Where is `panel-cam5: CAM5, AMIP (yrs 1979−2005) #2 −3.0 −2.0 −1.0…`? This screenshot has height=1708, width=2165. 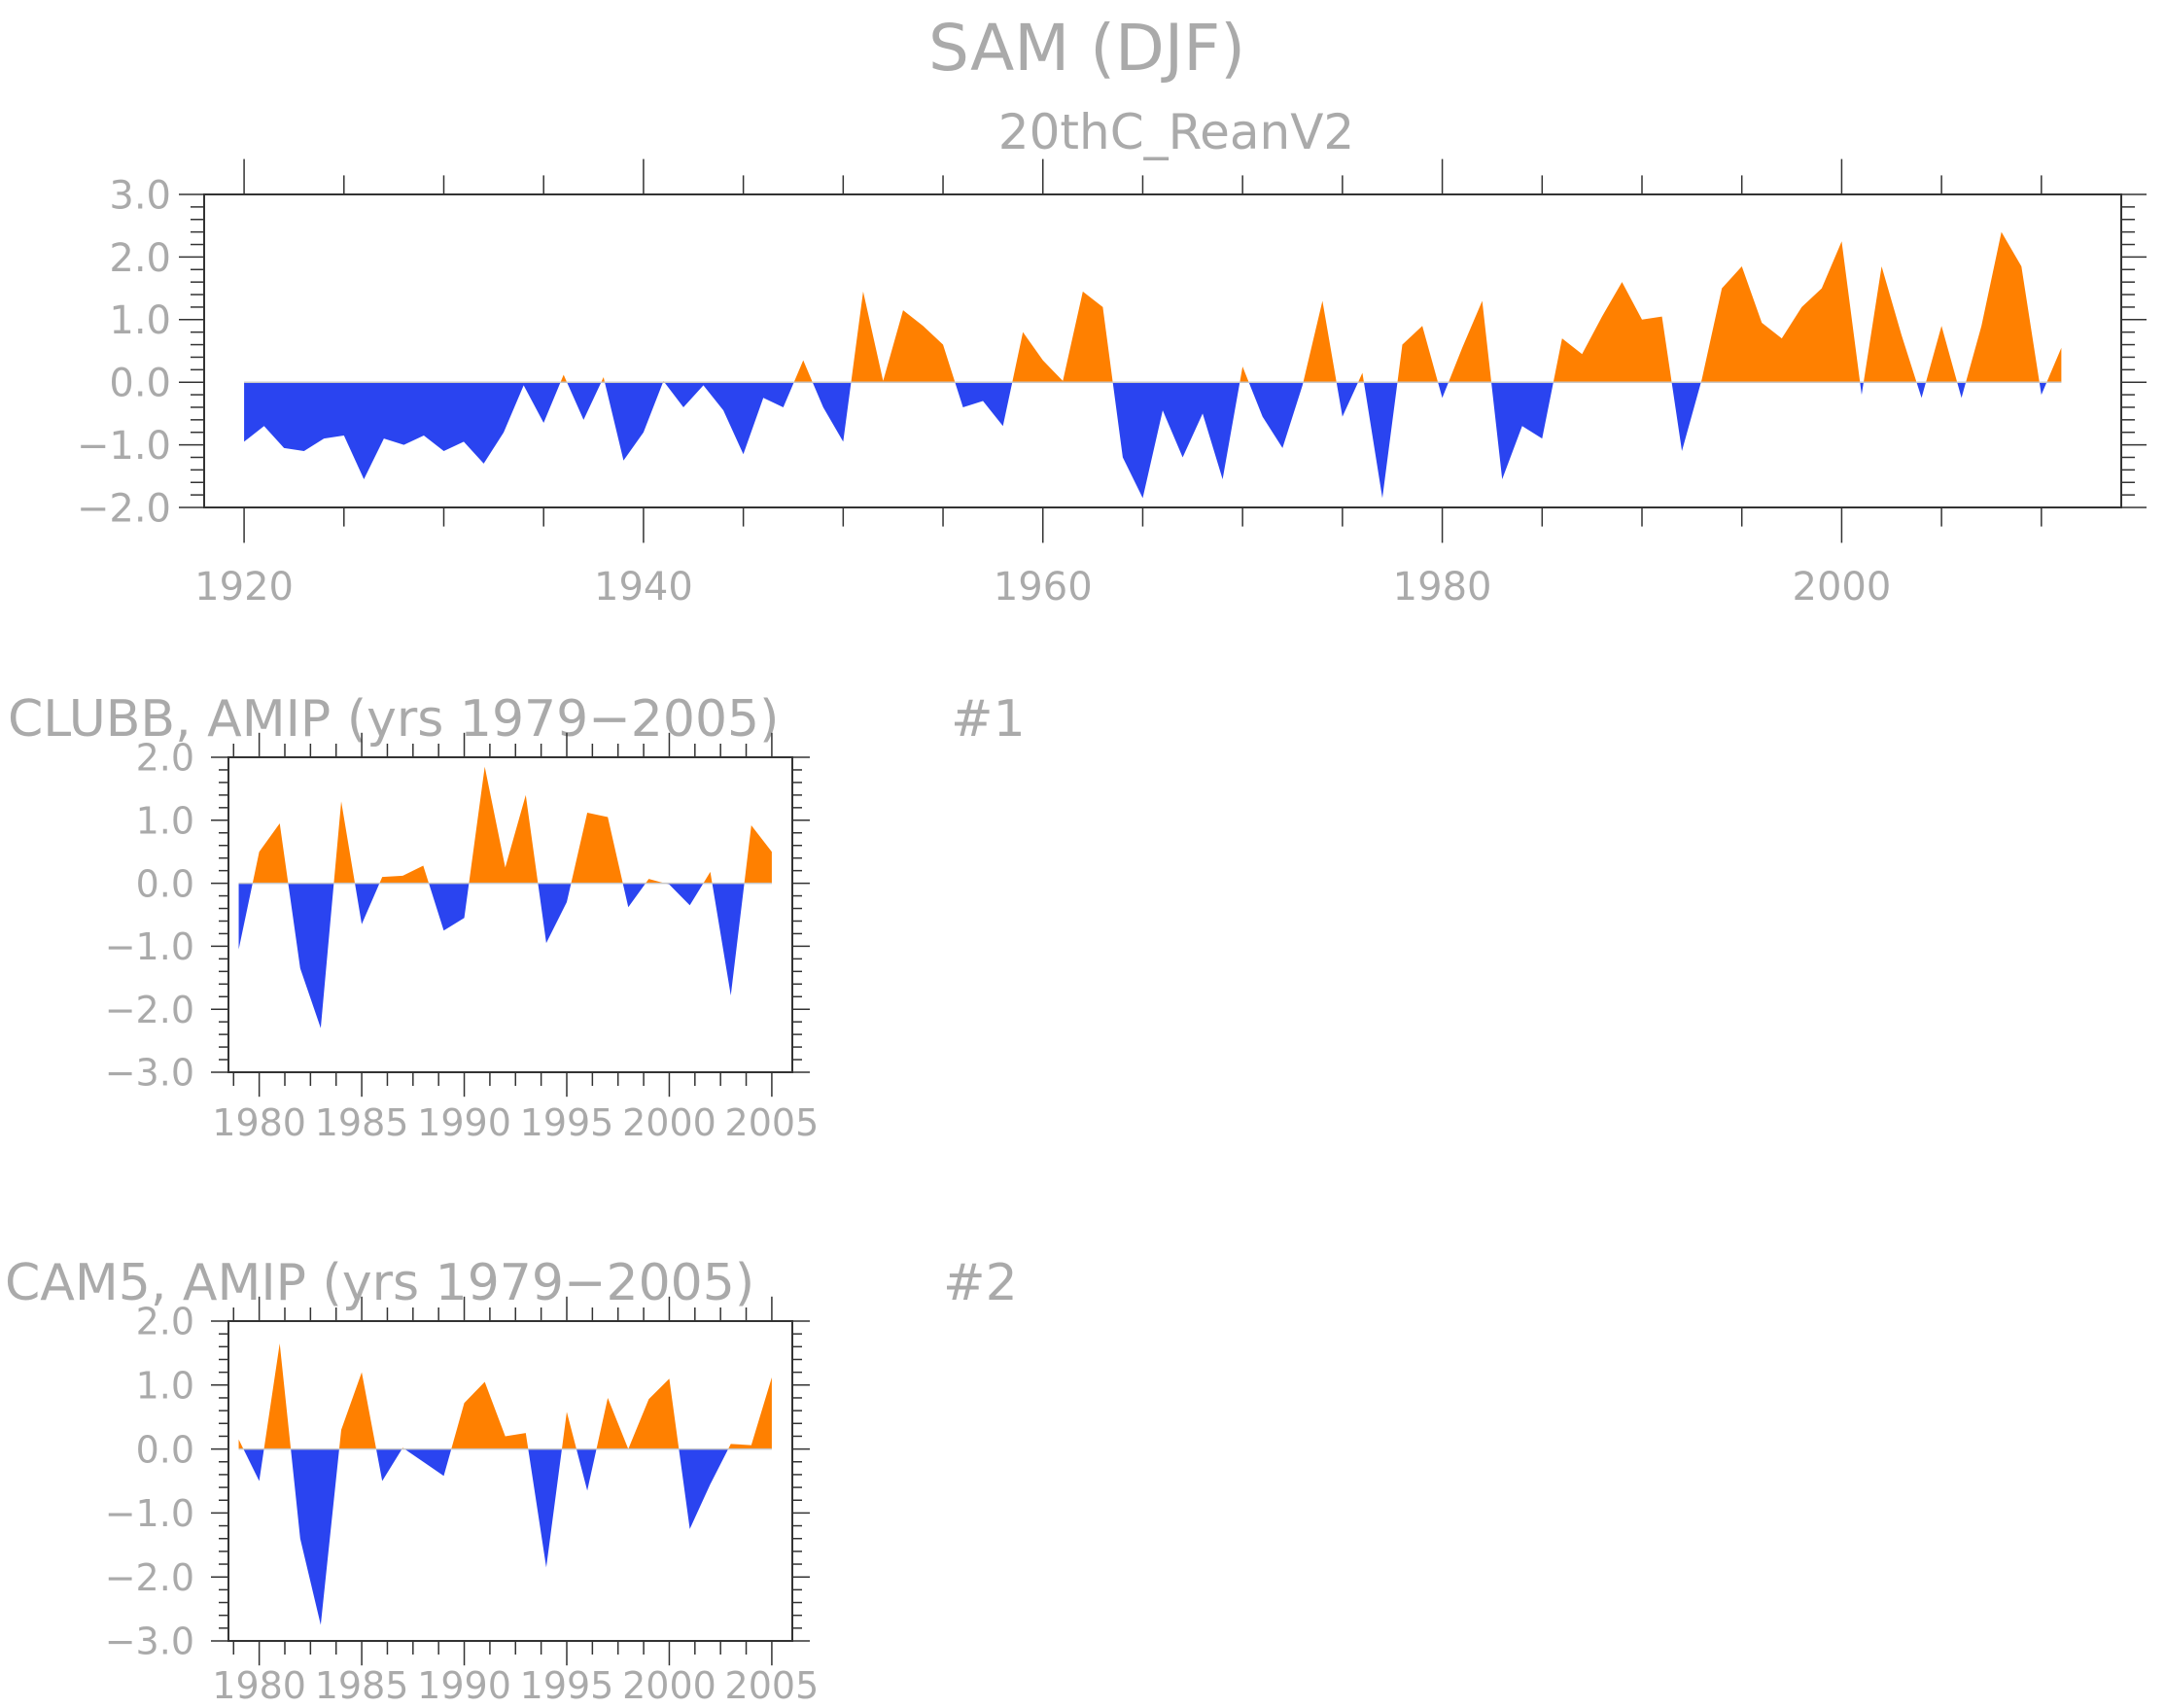
panel-cam5: CAM5, AMIP (yrs 1979−2005) #2 −3.0 −2.0 −1.0… is located at coordinates (511, 1481).